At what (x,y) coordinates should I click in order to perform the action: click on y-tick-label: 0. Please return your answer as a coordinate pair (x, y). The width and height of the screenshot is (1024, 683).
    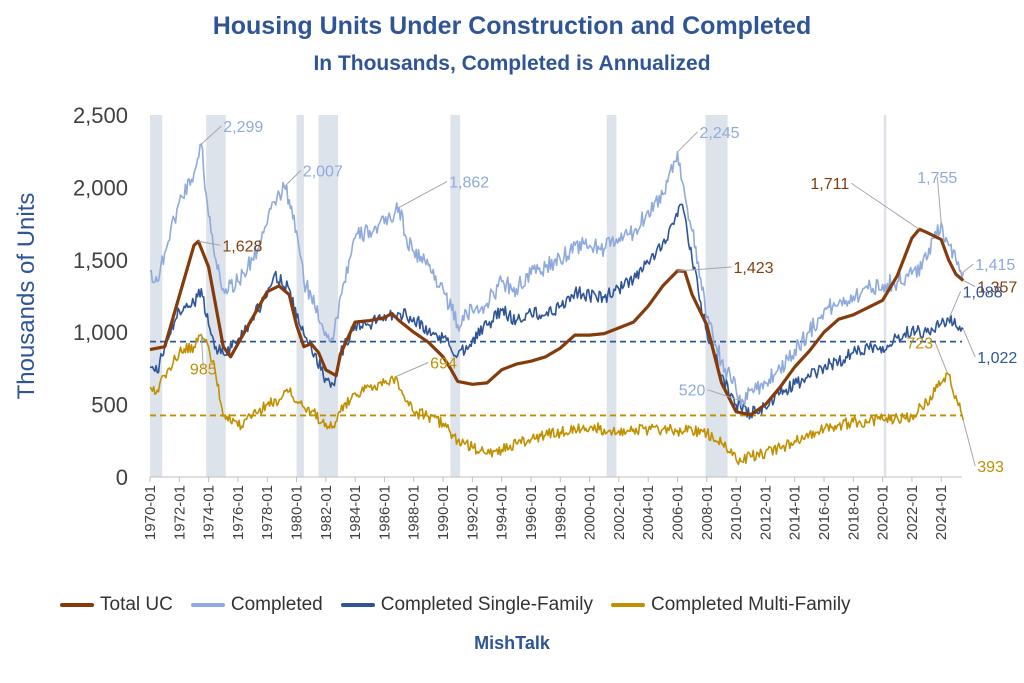
    Looking at the image, I should click on (122, 477).